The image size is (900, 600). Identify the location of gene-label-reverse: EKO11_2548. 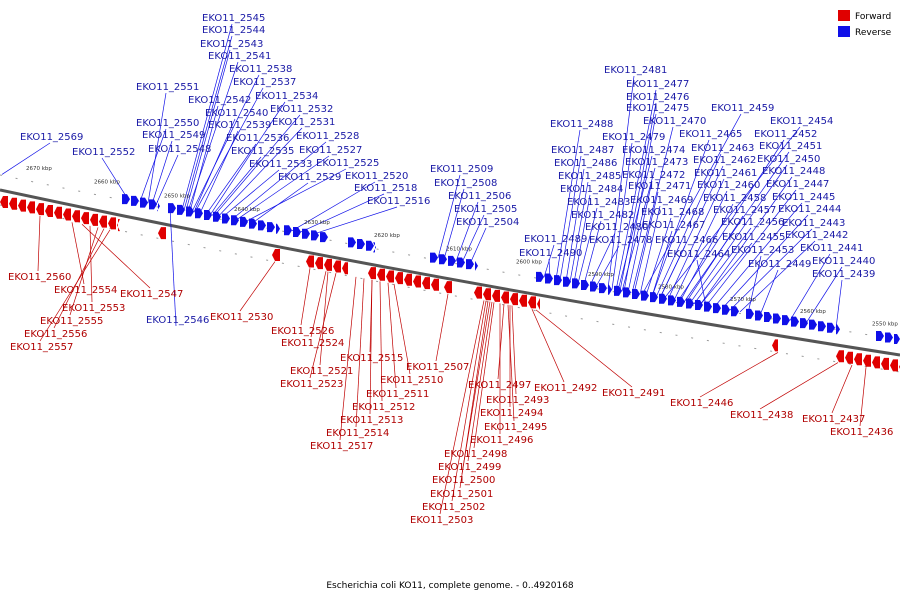
(179, 149).